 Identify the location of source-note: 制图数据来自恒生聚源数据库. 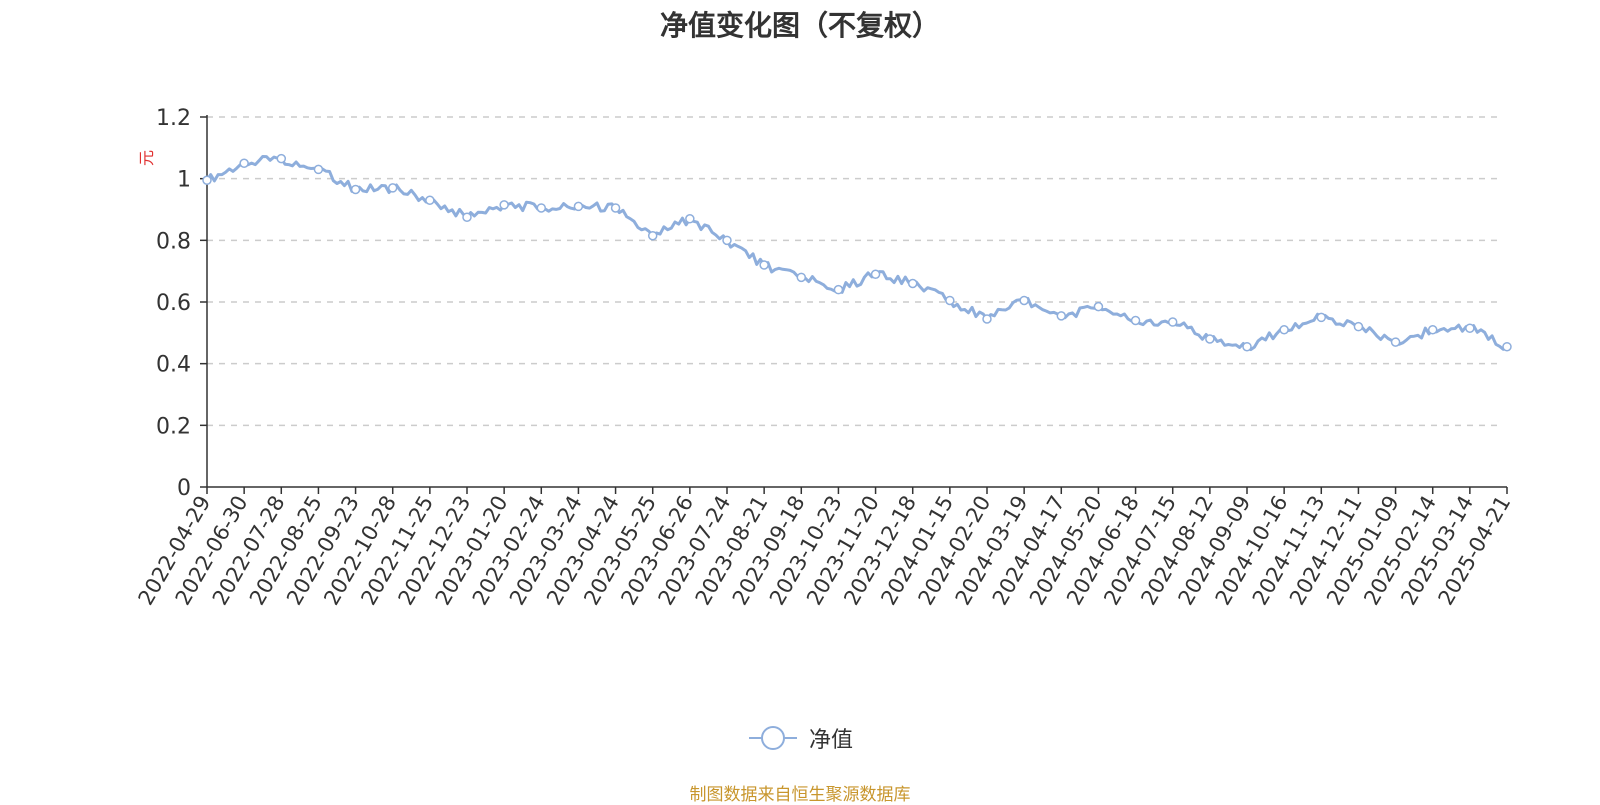
(800, 795).